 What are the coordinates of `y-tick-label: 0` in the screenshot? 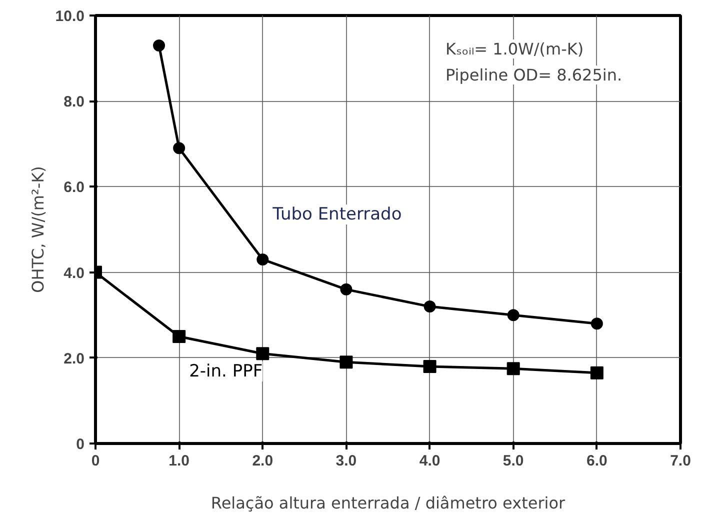 It's located at (80, 444).